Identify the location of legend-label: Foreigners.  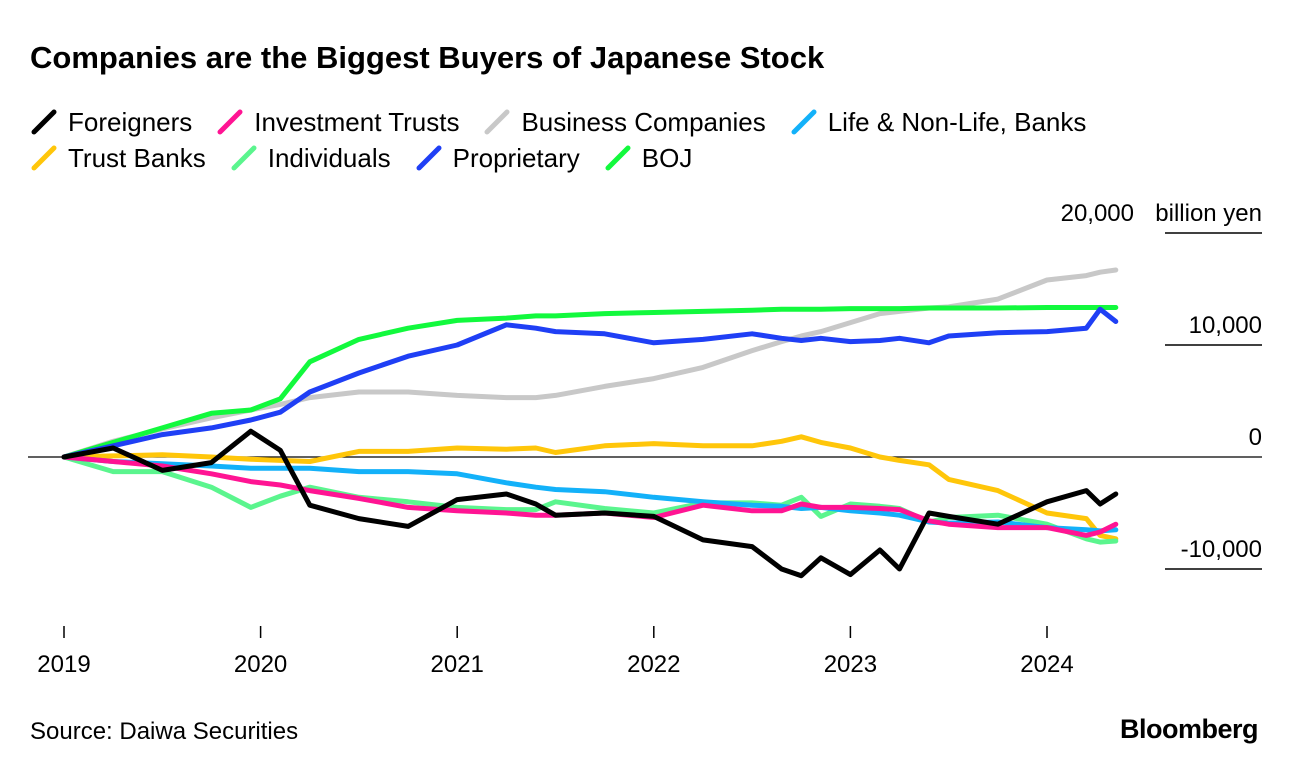
(130, 121).